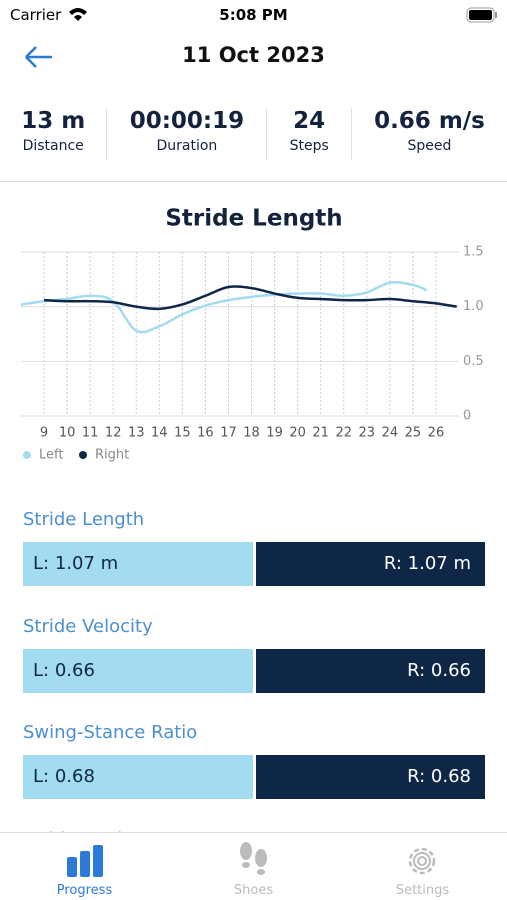 The width and height of the screenshot is (507, 900). Describe the element at coordinates (297, 433) in the screenshot. I see `x-tick-label: 20` at that location.